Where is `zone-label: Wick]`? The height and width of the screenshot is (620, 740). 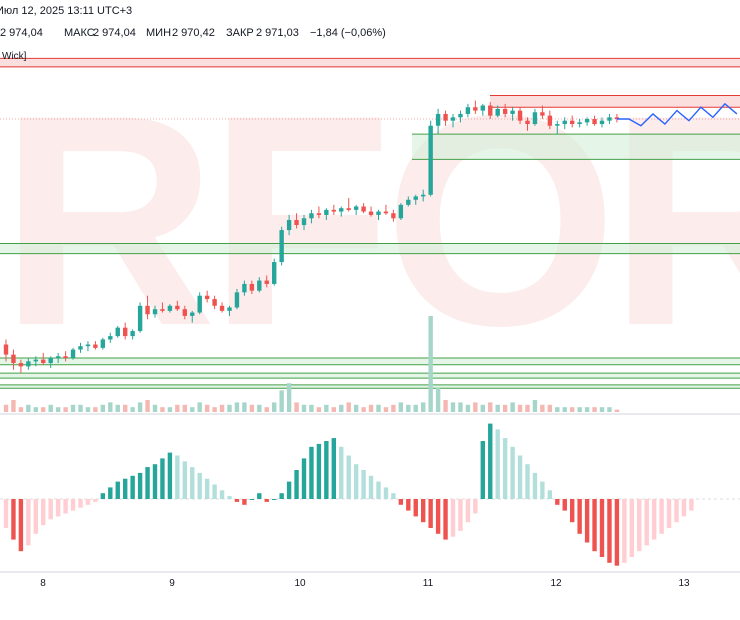
zone-label: Wick] is located at coordinates (14, 56).